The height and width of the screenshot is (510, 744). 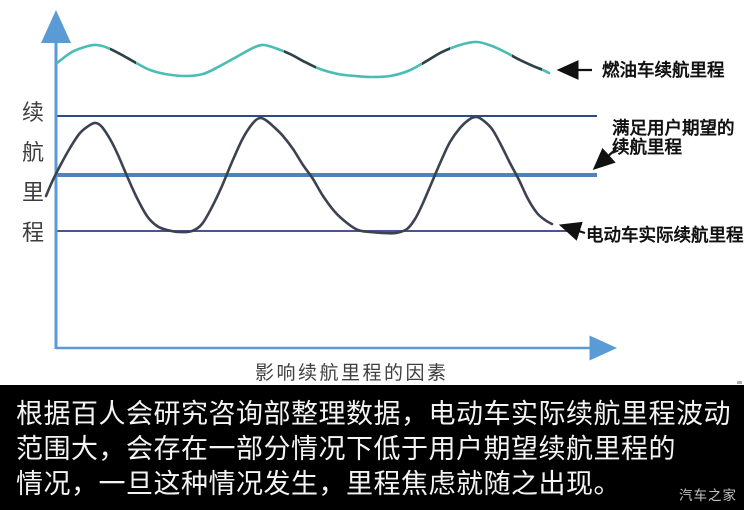 What do you see at coordinates (352, 373) in the screenshot?
I see `x-axis-title: 影响续航里程的因素` at bounding box center [352, 373].